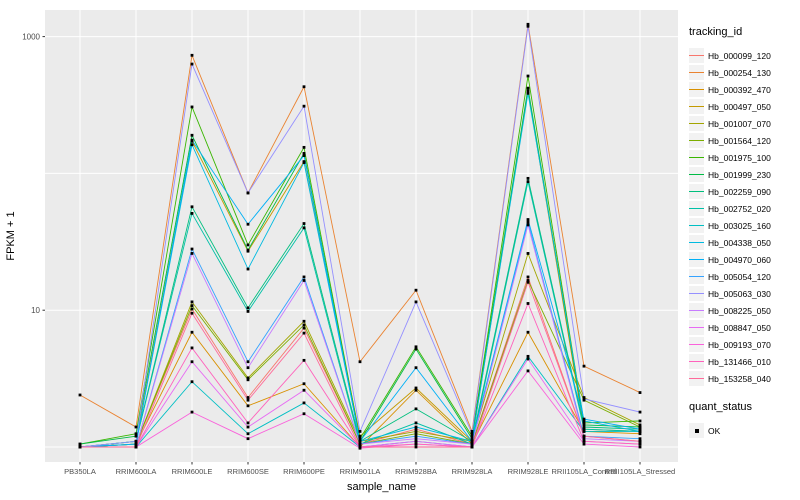  What do you see at coordinates (744, 106) in the screenshot?
I see `legend-item-Hb_000497_050: Hb_000497_050` at bounding box center [744, 106].